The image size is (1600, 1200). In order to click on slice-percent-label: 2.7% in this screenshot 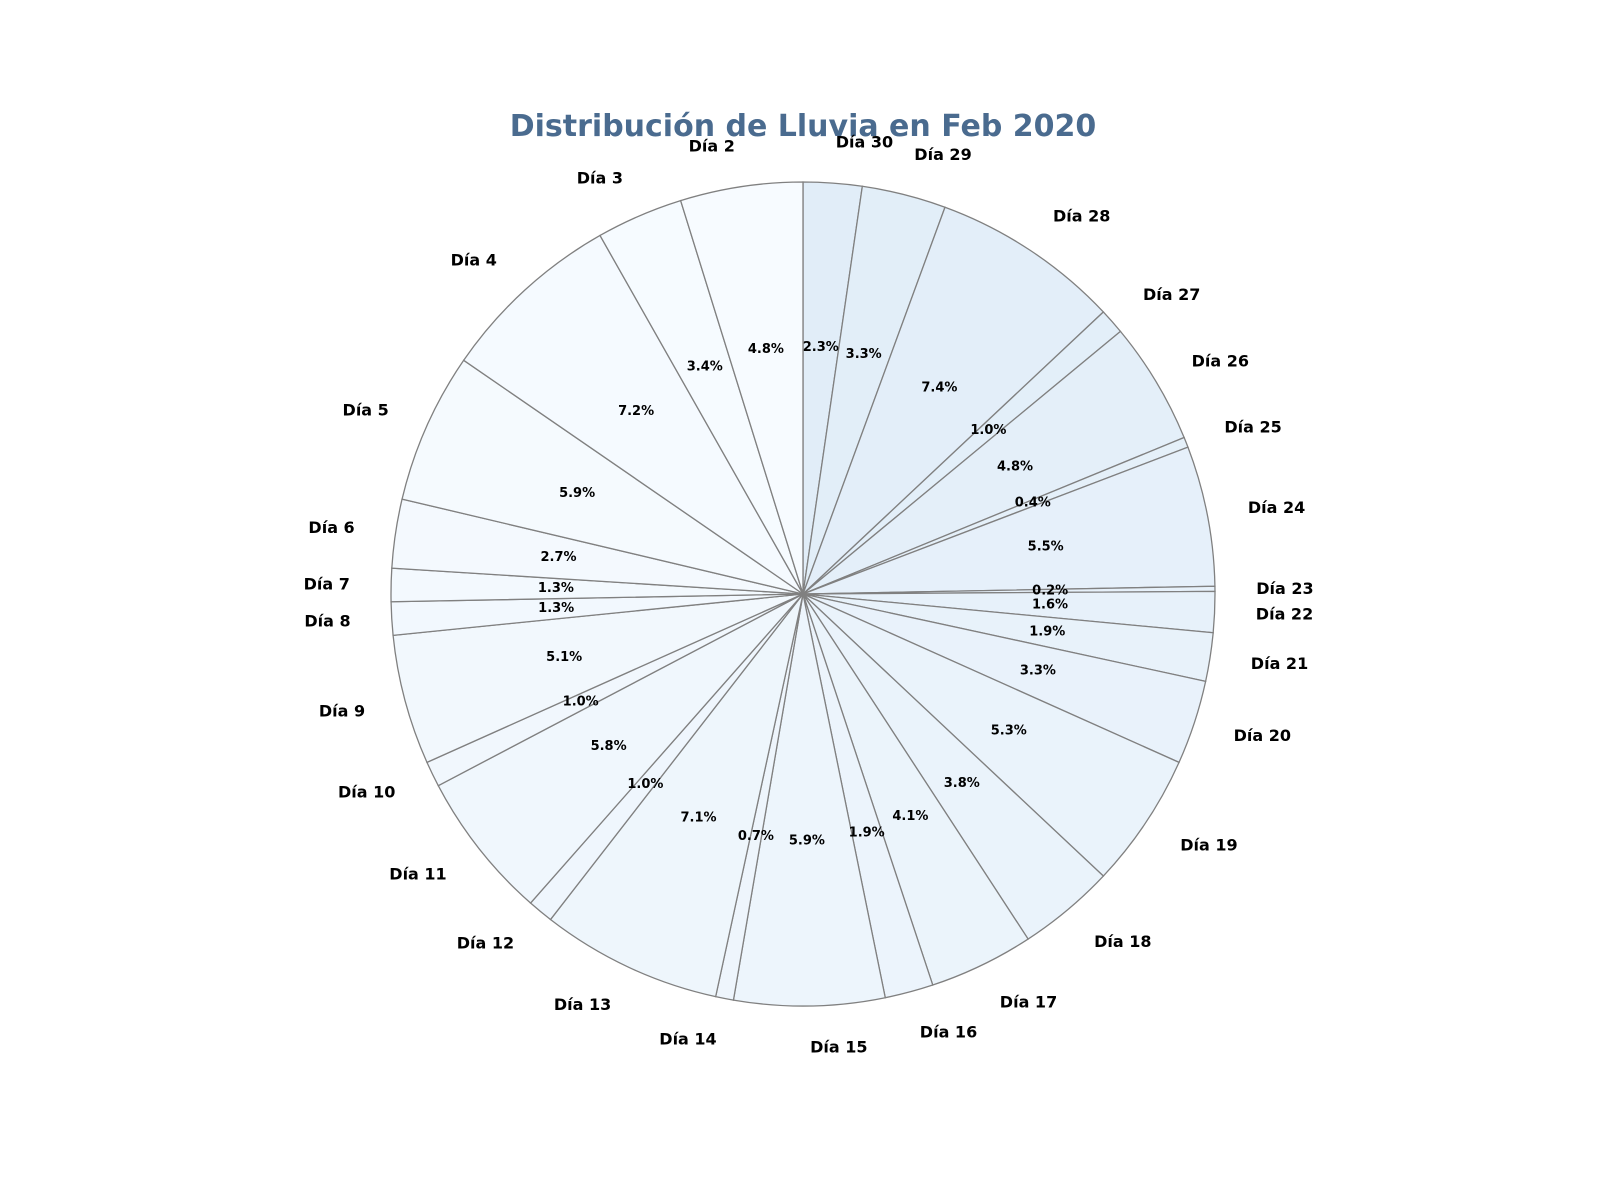, I will do `click(558, 557)`.